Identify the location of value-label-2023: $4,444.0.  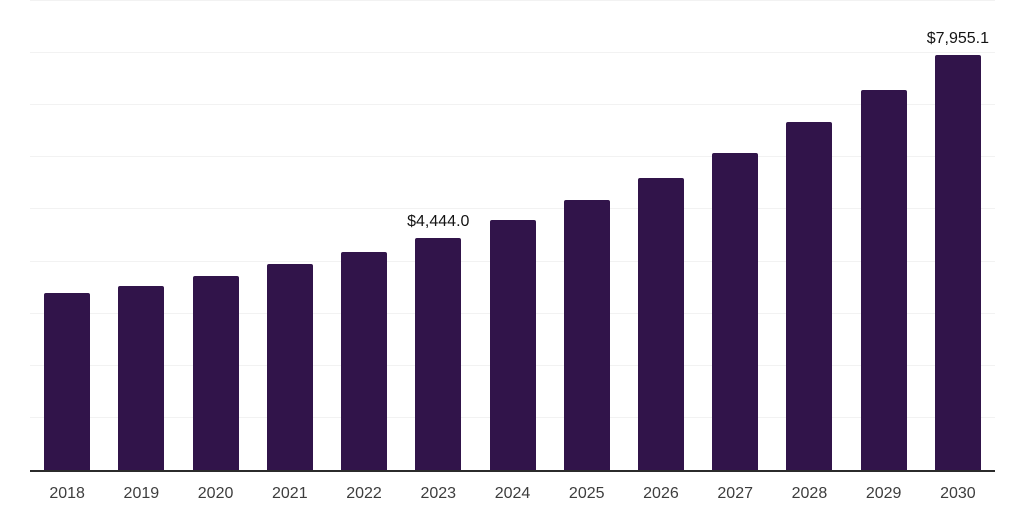
(438, 222).